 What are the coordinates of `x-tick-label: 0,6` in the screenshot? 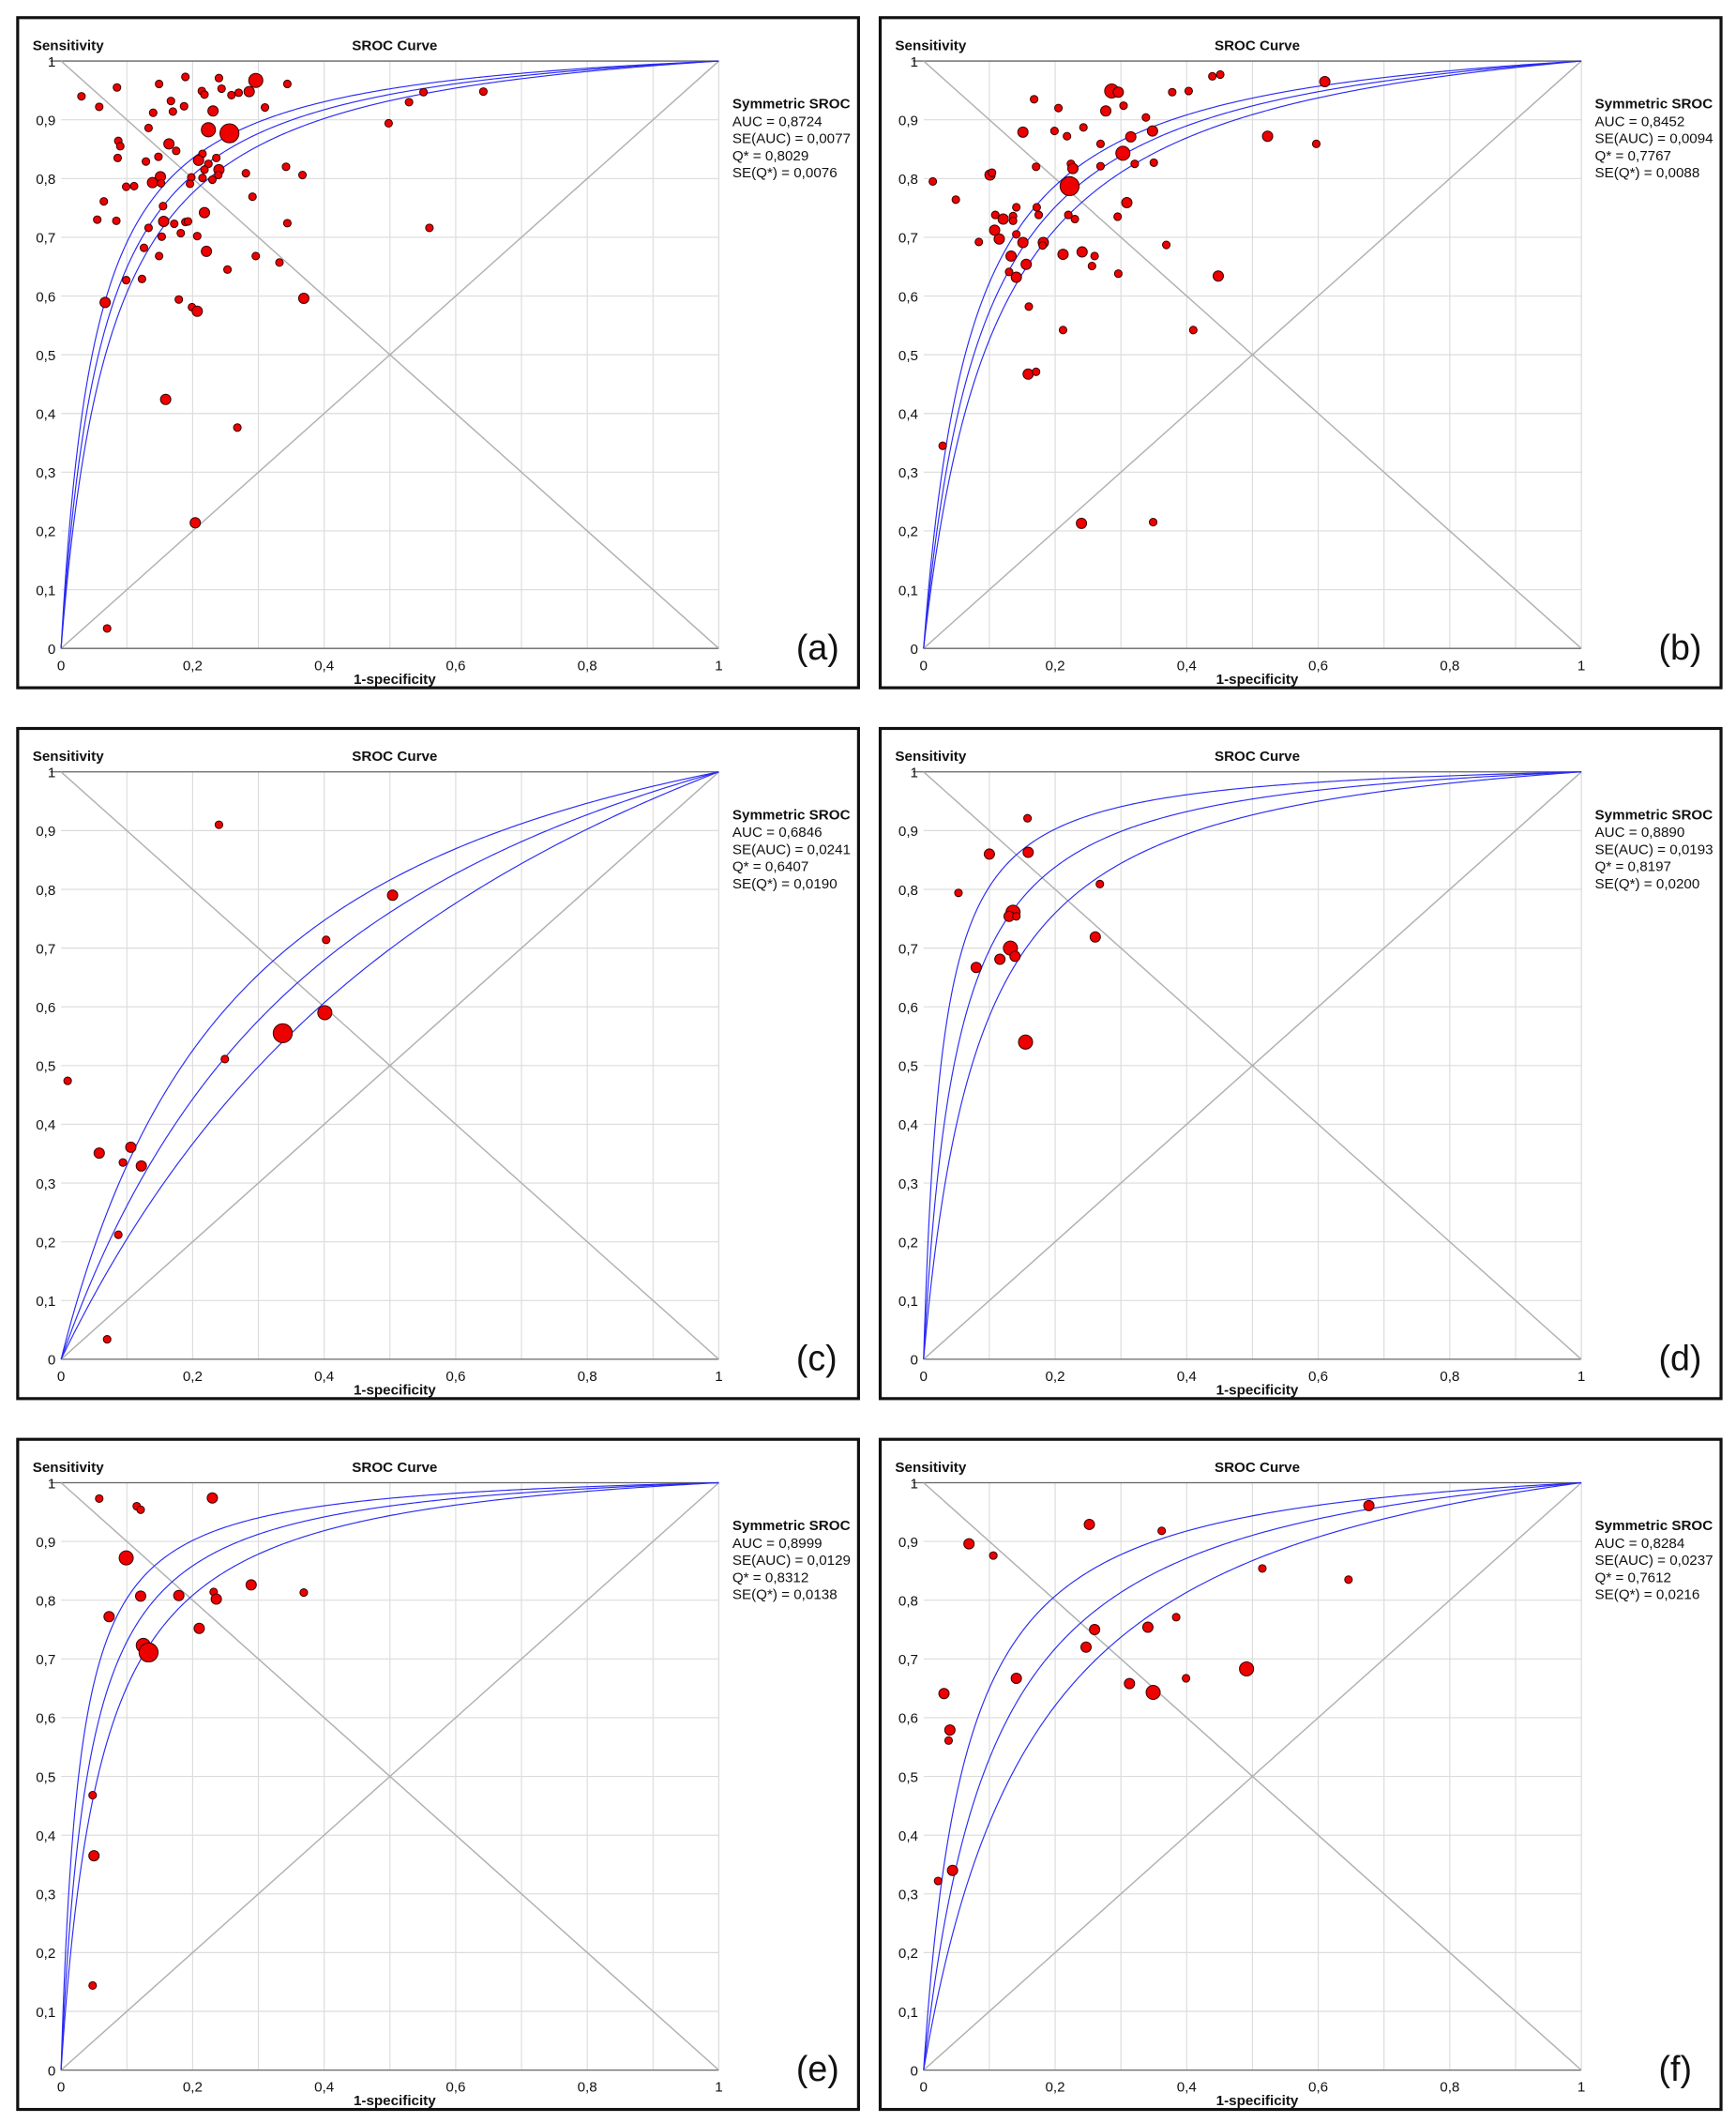 It's located at (455, 1377).